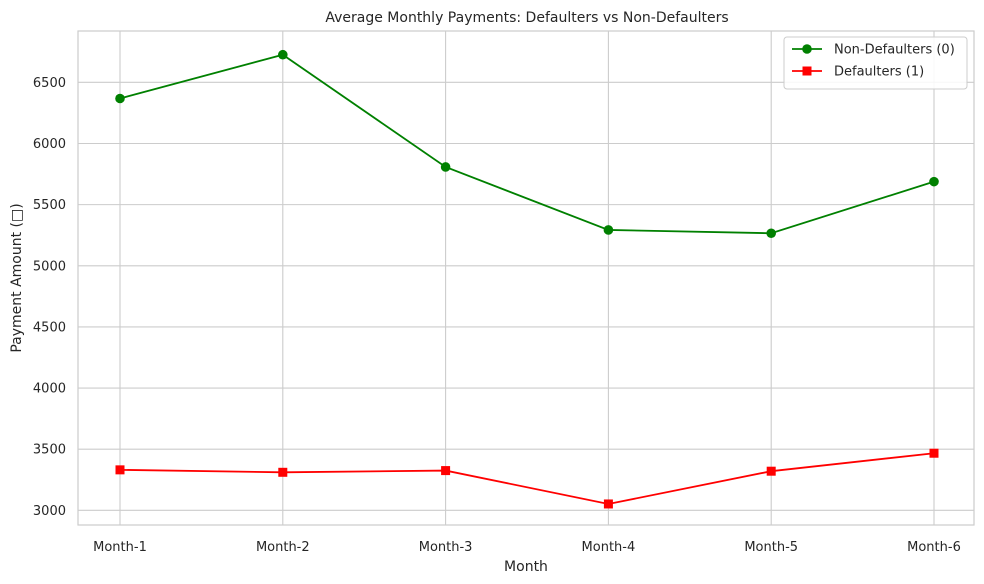  I want to click on y-tick-label: 5000, so click(49, 266).